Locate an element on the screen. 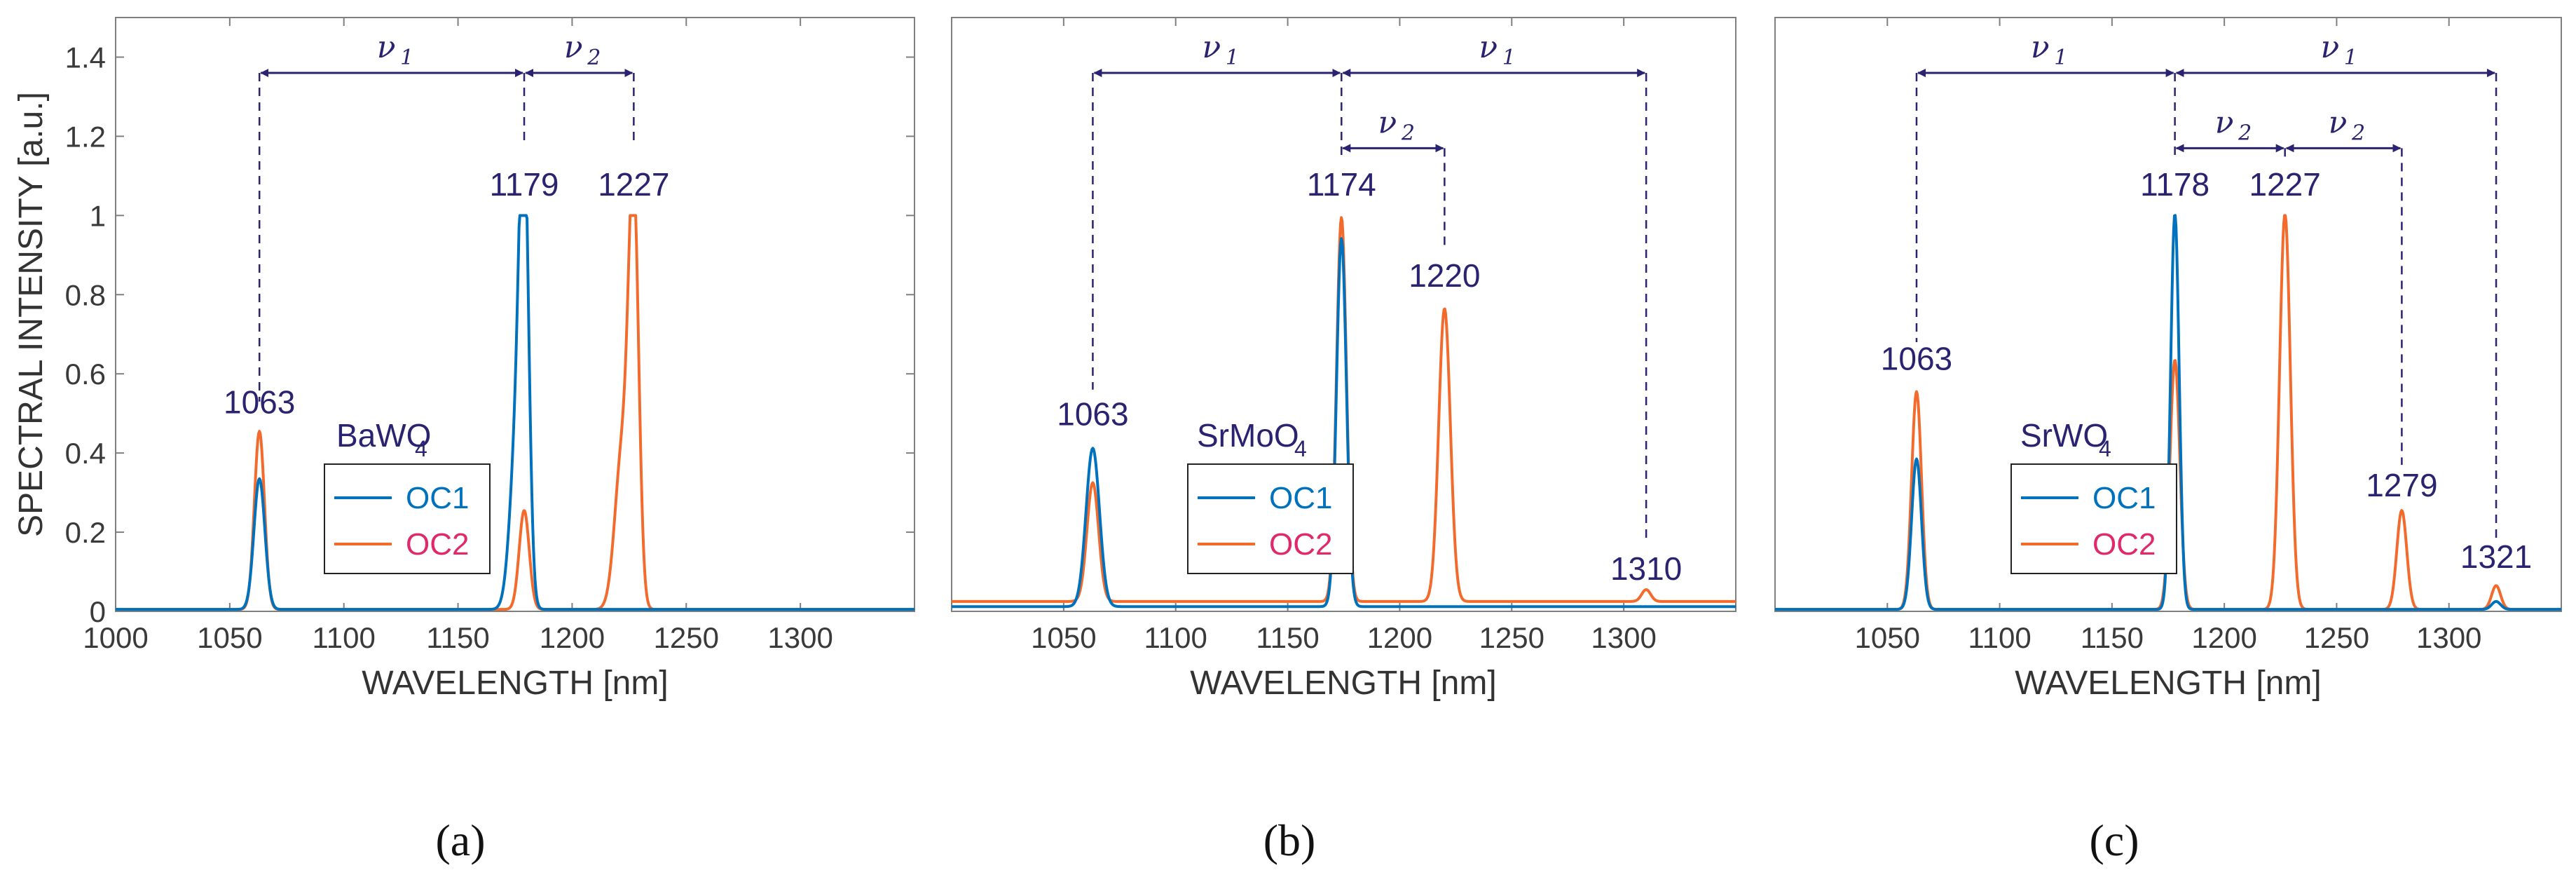 The height and width of the screenshot is (889, 2576). peak-label: 1220 is located at coordinates (1444, 275).